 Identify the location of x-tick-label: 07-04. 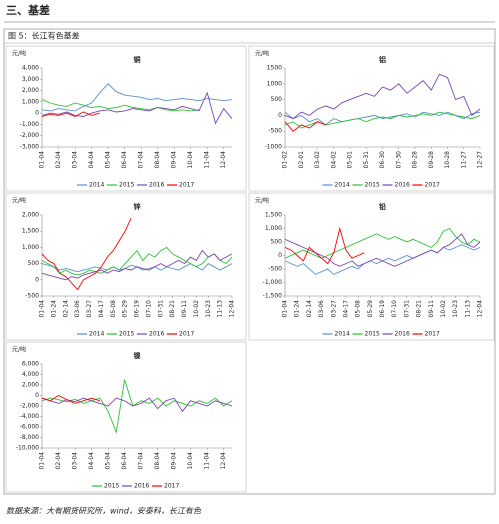
(141, 160).